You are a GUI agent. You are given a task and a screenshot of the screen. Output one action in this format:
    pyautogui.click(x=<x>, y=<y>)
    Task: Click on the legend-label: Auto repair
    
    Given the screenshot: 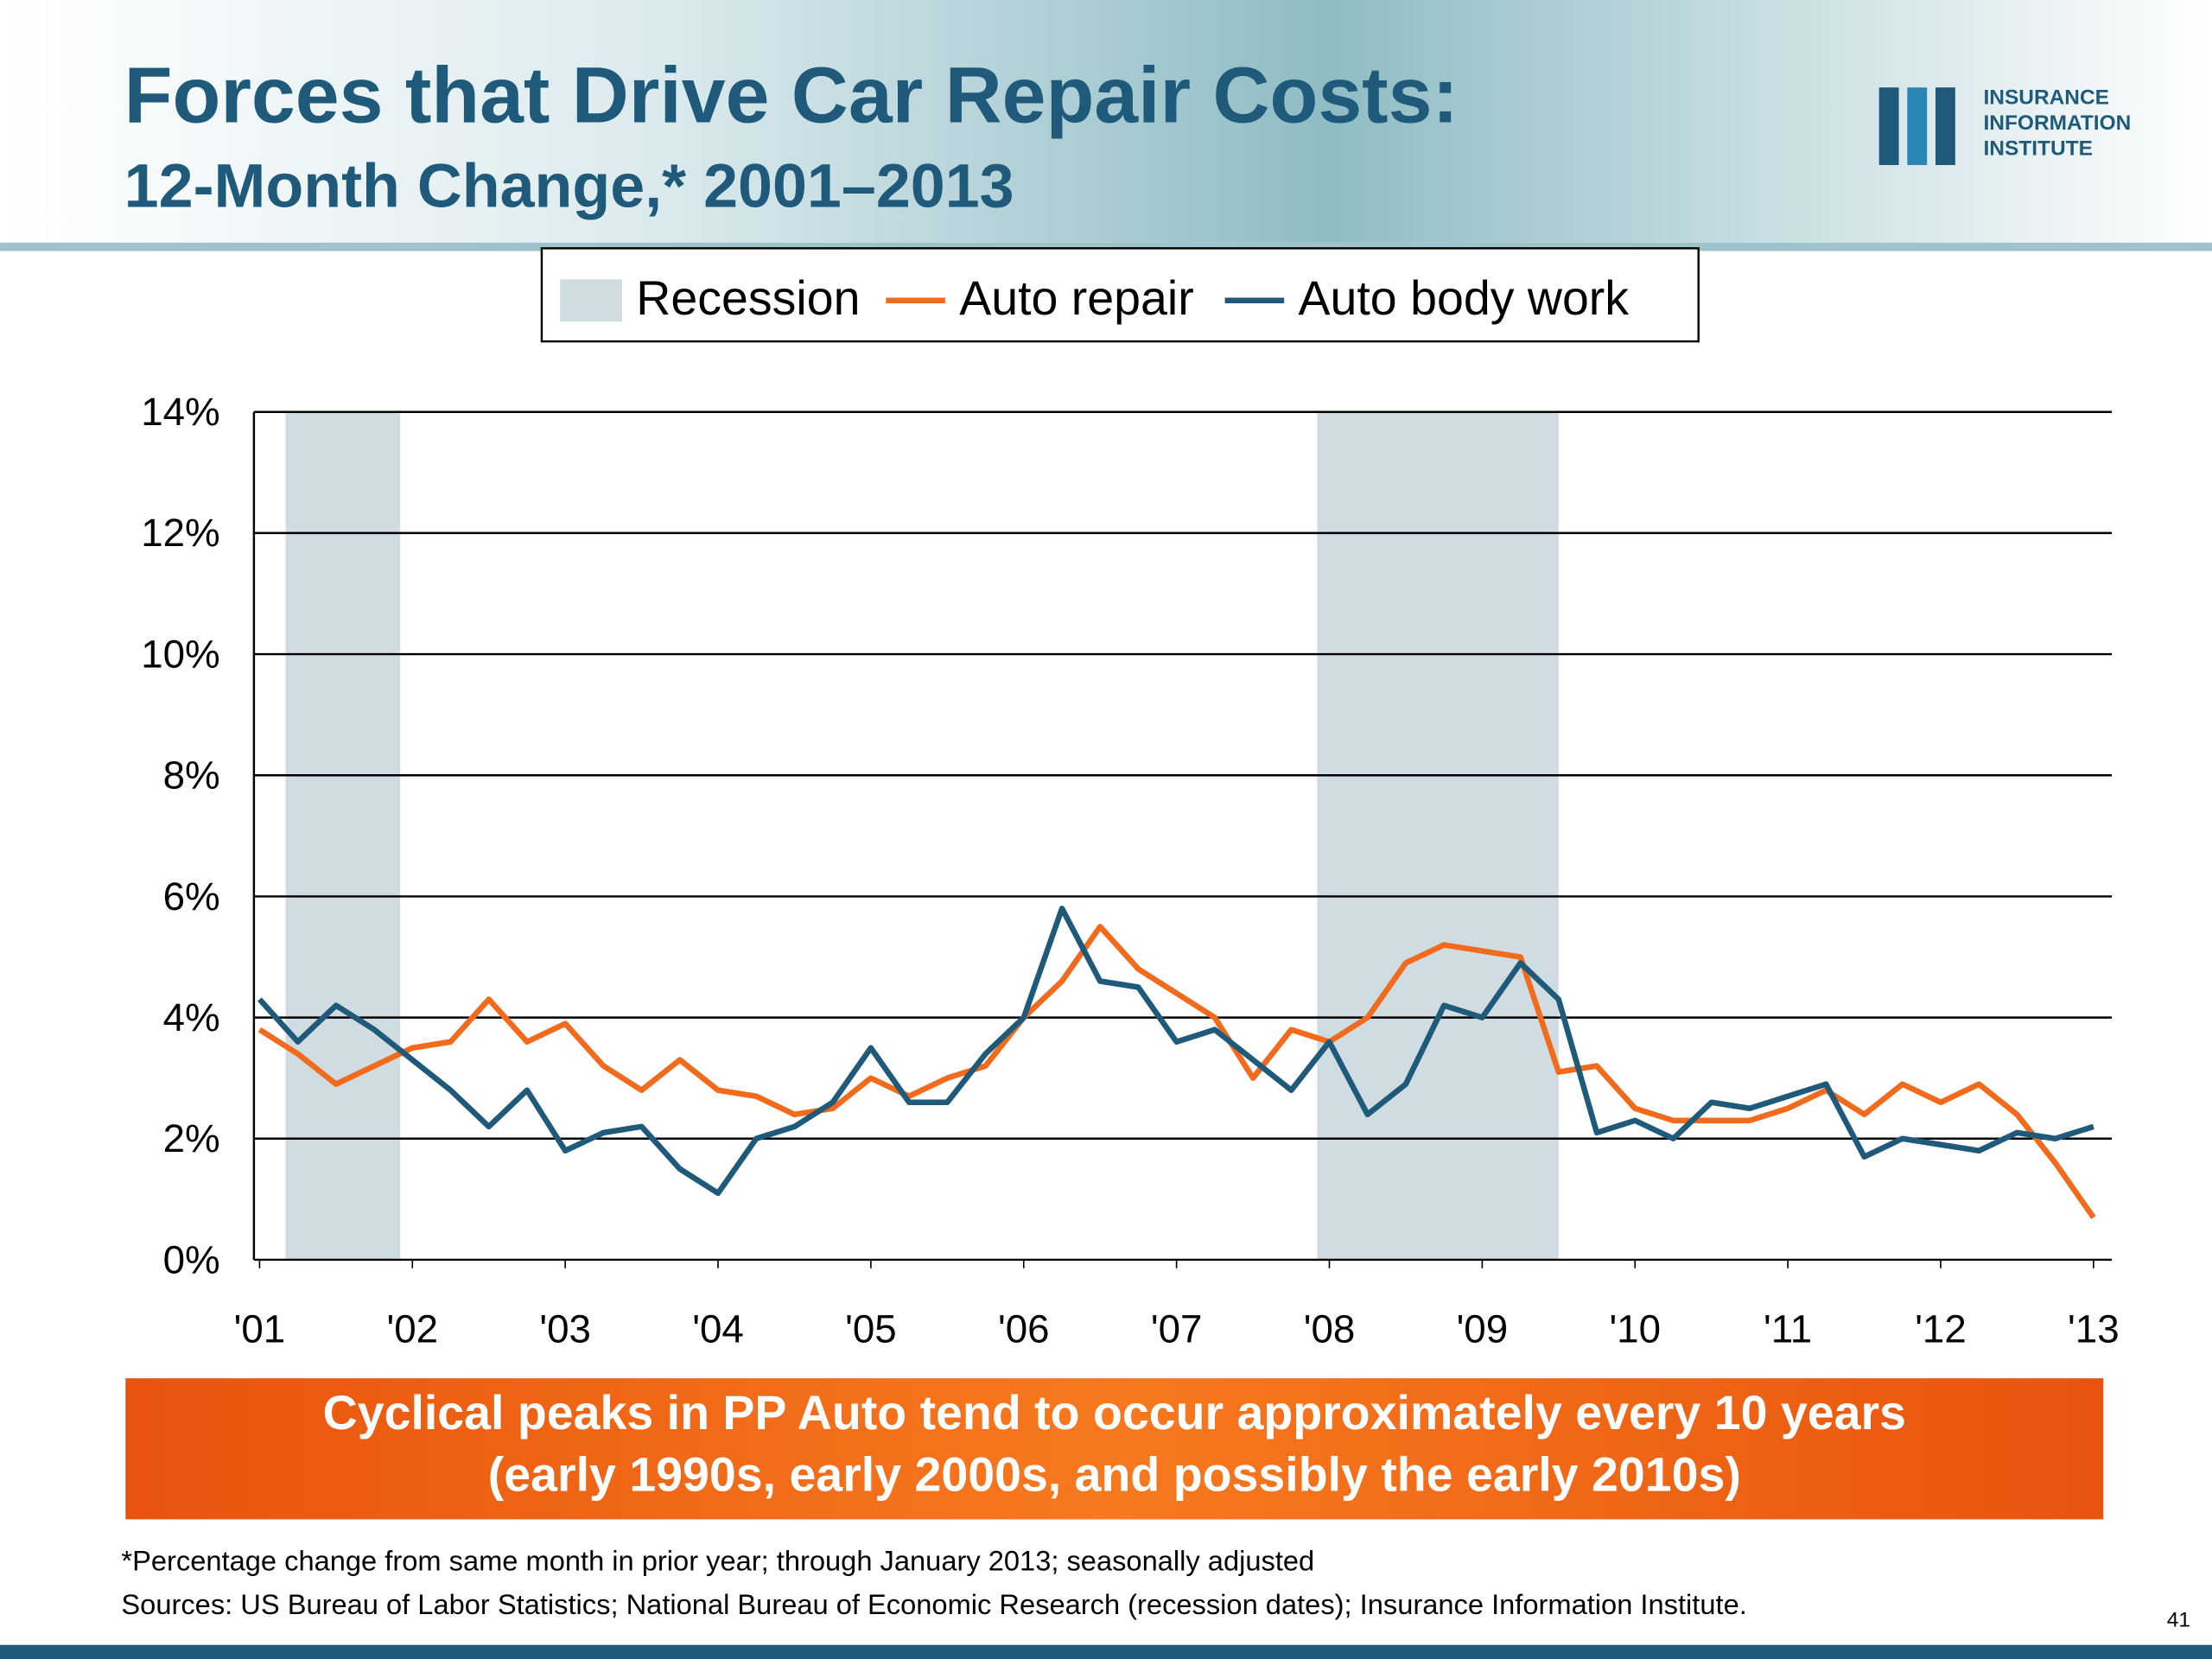 What is the action you would take?
    pyautogui.click(x=1076, y=298)
    